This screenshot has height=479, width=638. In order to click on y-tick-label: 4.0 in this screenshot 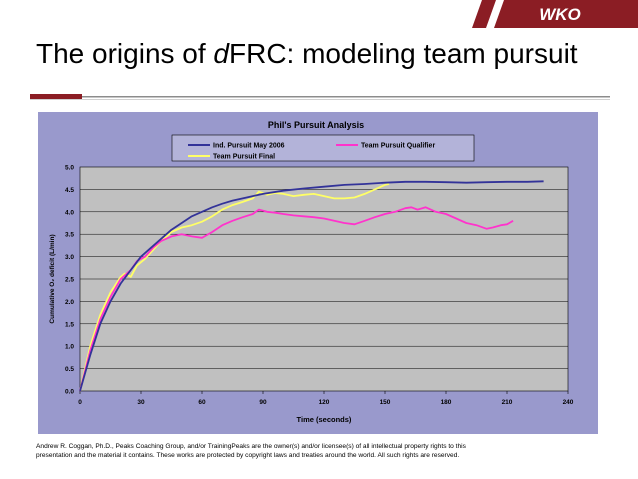, I will do `click(69, 212)`.